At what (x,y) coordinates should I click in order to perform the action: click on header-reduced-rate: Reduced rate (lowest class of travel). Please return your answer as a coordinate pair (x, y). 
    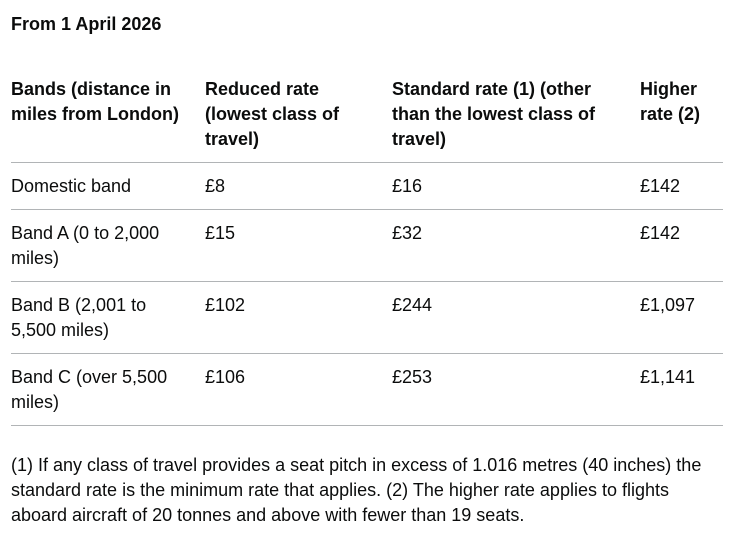
    Looking at the image, I should click on (298, 120).